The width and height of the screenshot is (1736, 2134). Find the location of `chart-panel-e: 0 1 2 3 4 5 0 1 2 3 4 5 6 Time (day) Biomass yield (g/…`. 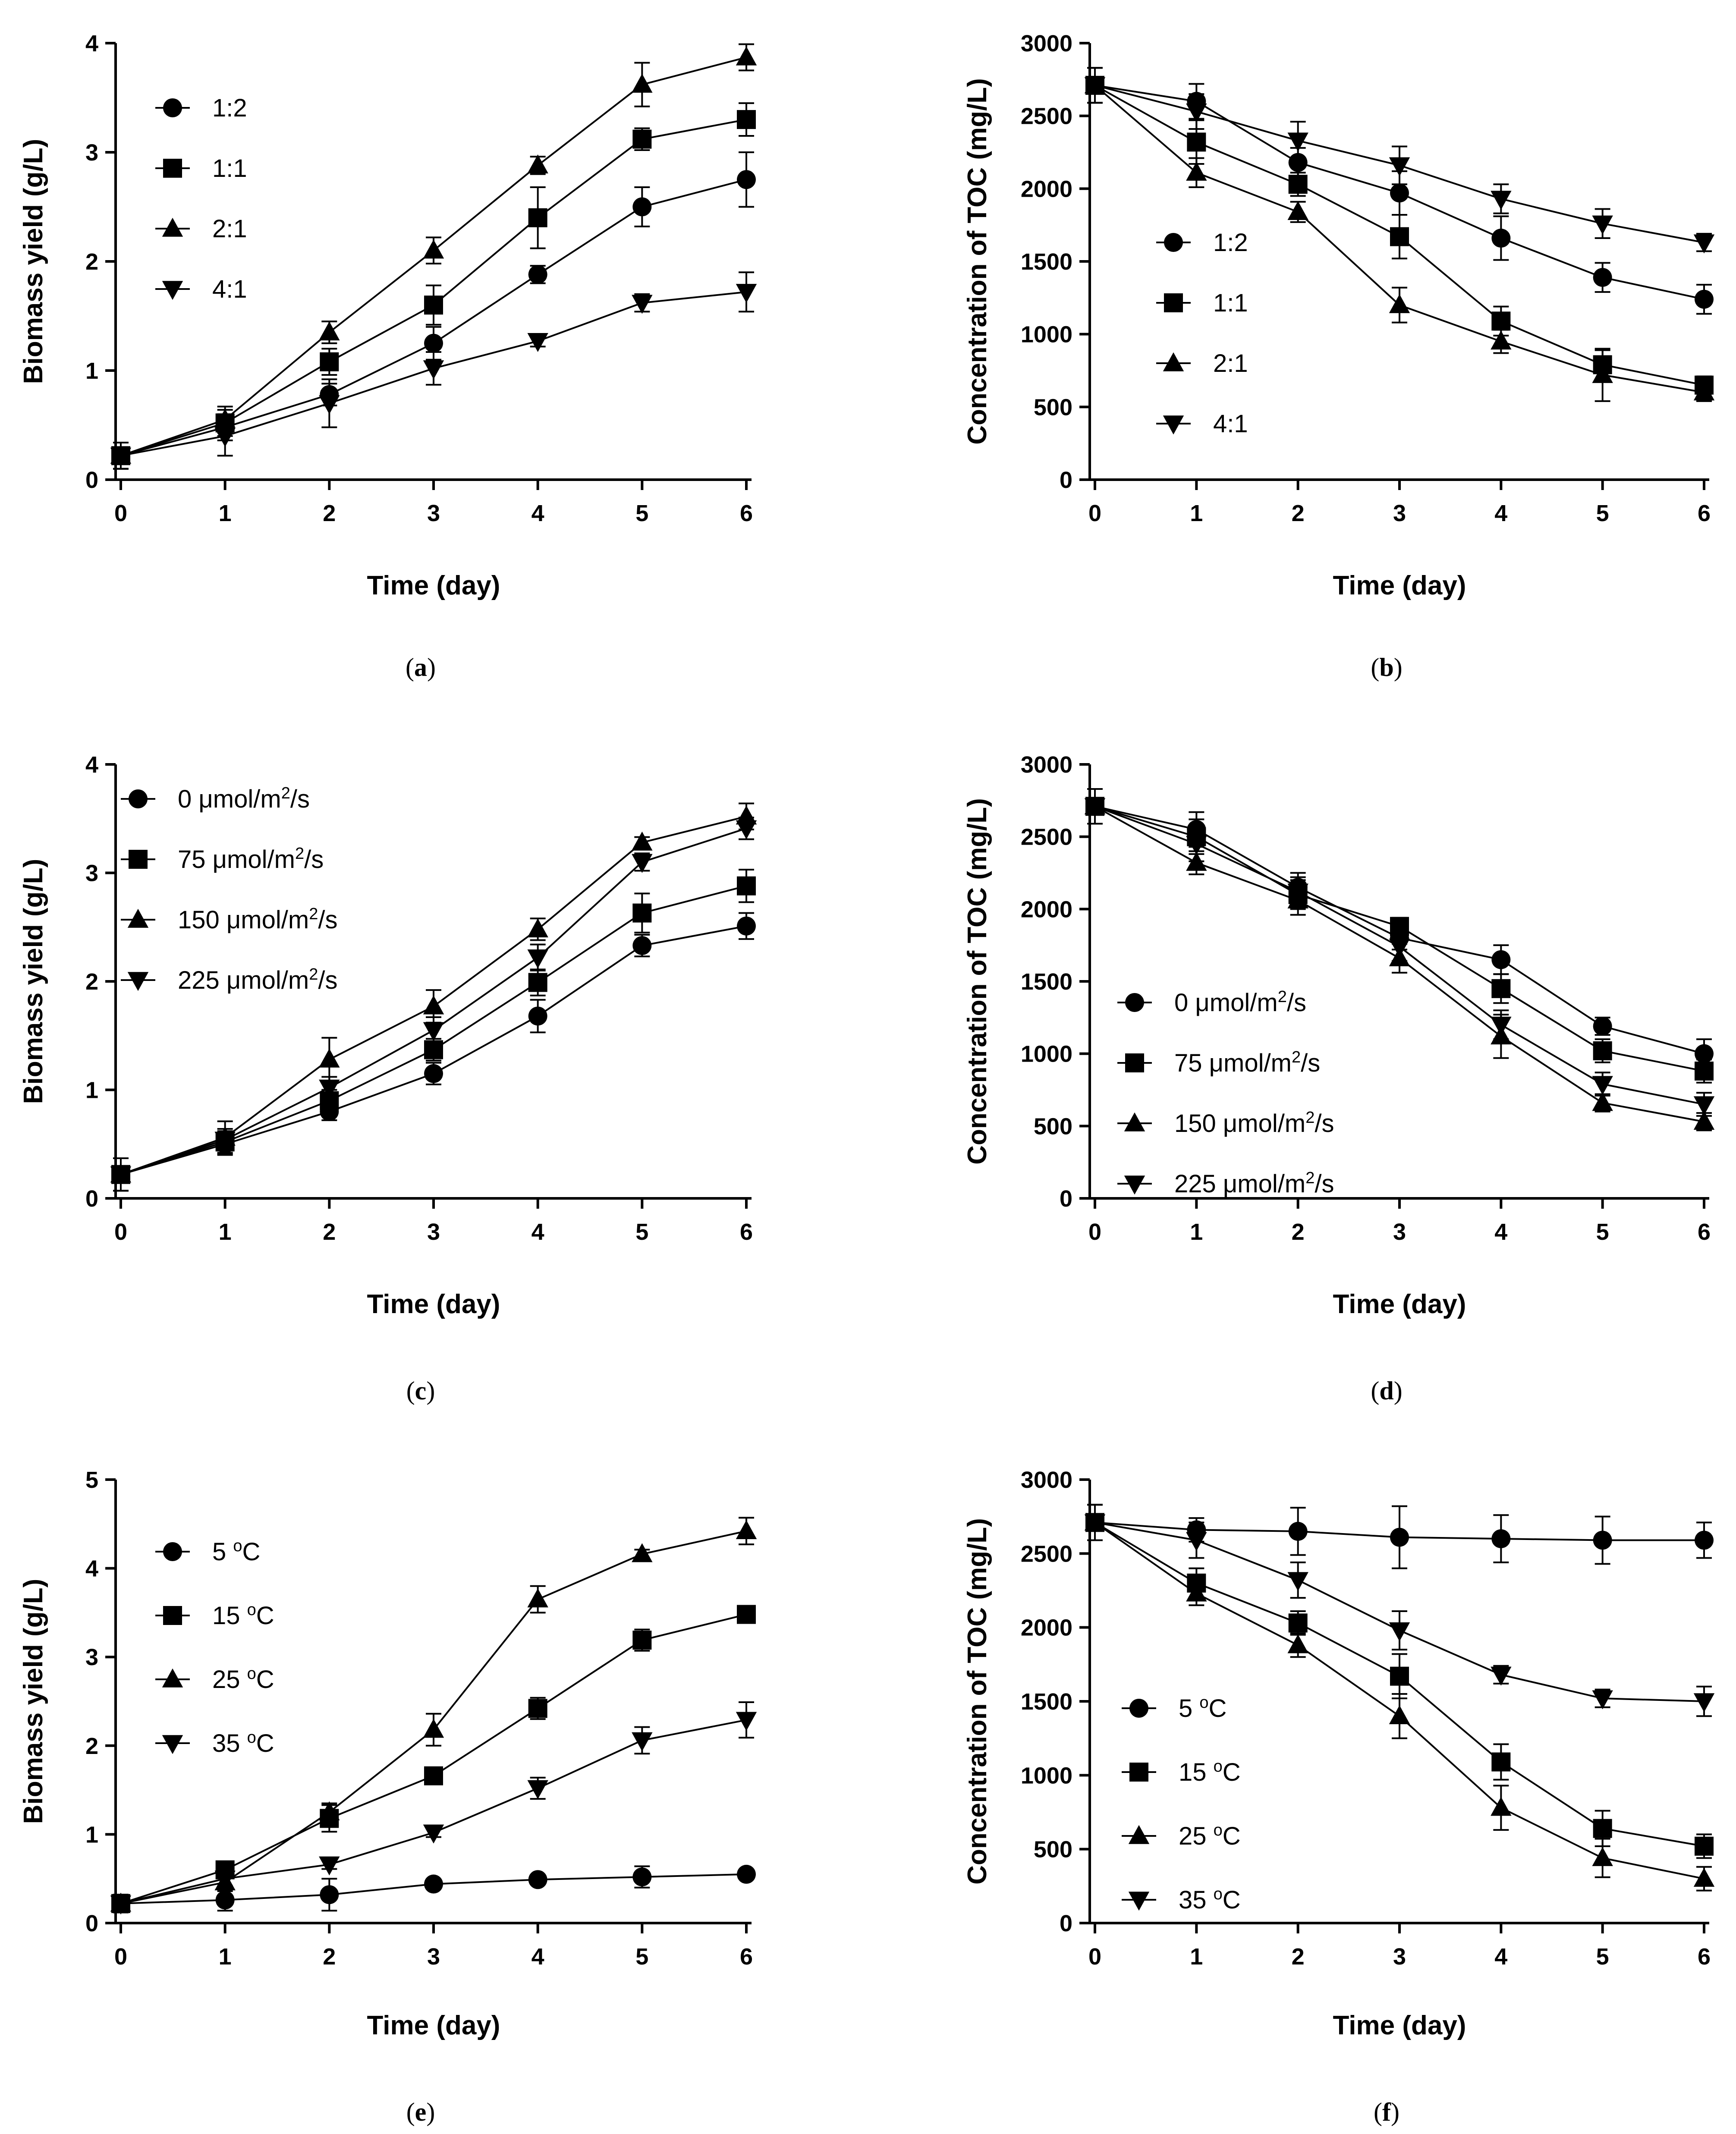

chart-panel-e: 0 1 2 3 4 5 0 1 2 3 4 5 6 Time (day) Biomass yield (g/… is located at coordinates (388, 1797).